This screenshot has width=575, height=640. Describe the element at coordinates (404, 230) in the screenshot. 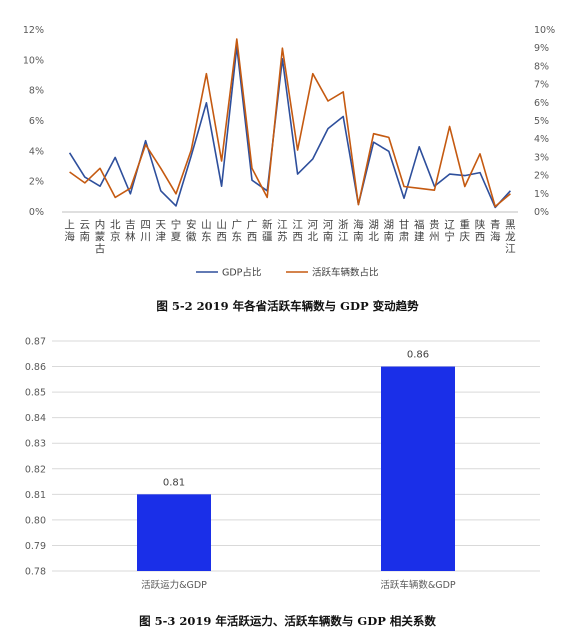

I see `x-category-label: 甘肃` at that location.